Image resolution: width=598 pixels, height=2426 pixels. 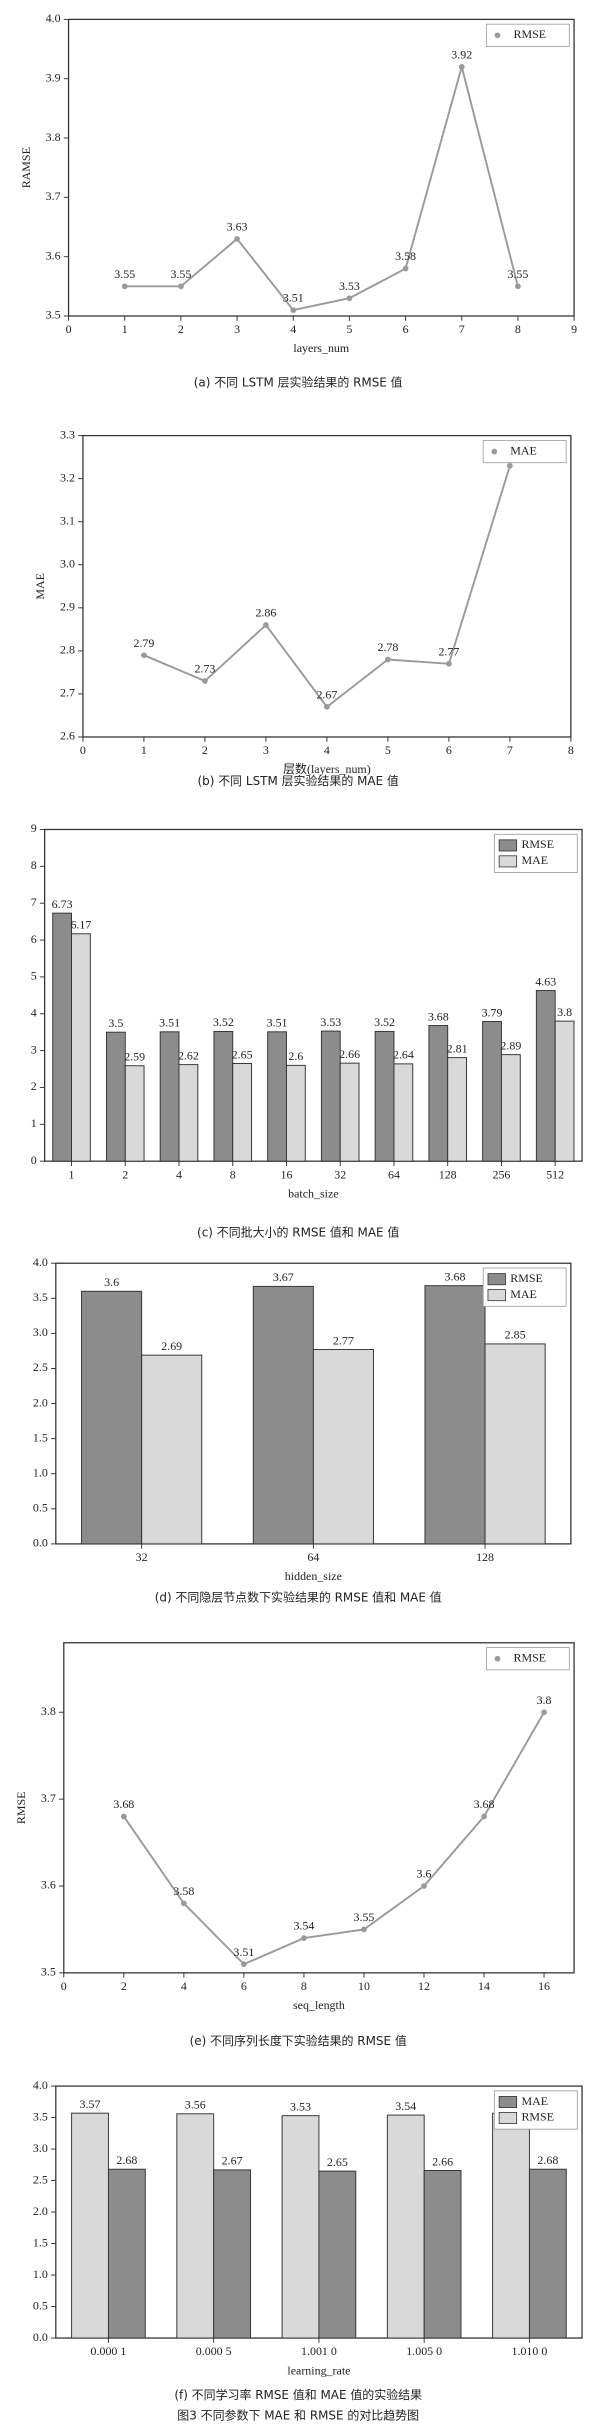 I want to click on y-tick-label: 3.3, so click(x=67, y=434).